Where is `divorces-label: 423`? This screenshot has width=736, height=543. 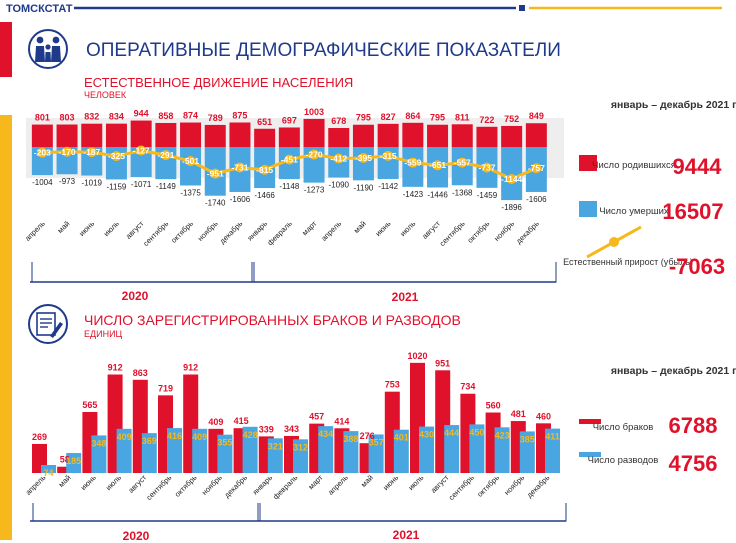 divorces-label: 423 is located at coordinates (502, 435).